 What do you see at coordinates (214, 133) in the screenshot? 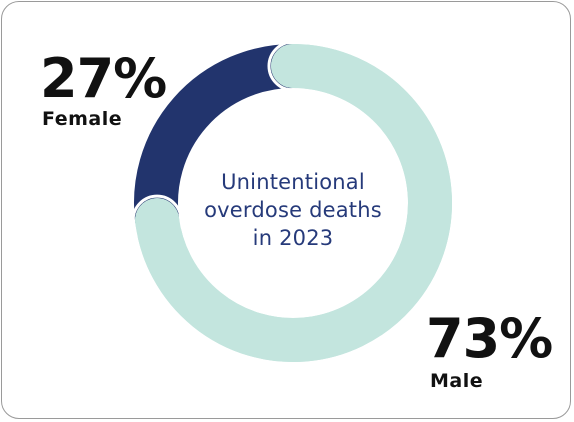
I see `donut-slice-female` at bounding box center [214, 133].